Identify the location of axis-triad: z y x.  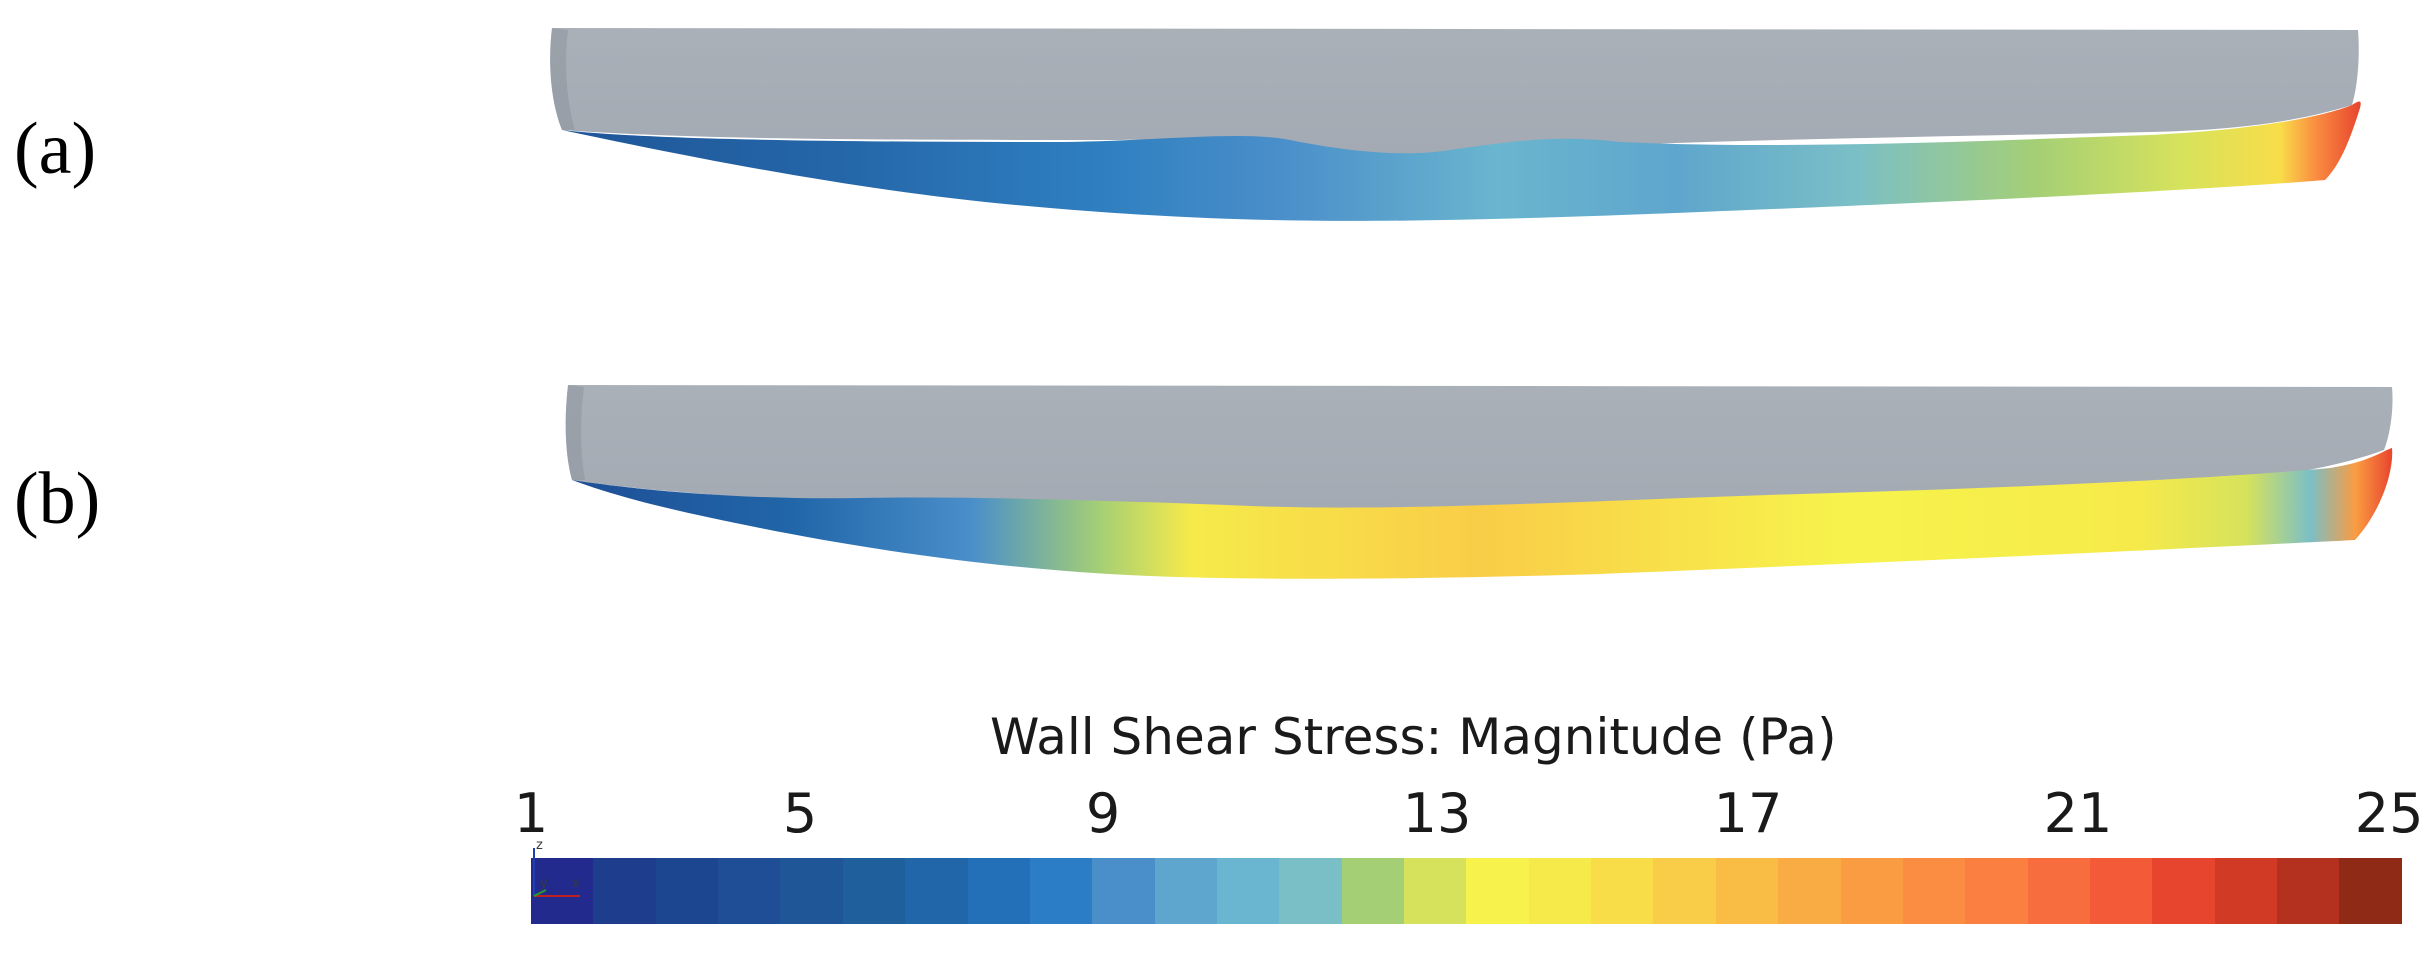
(556, 873).